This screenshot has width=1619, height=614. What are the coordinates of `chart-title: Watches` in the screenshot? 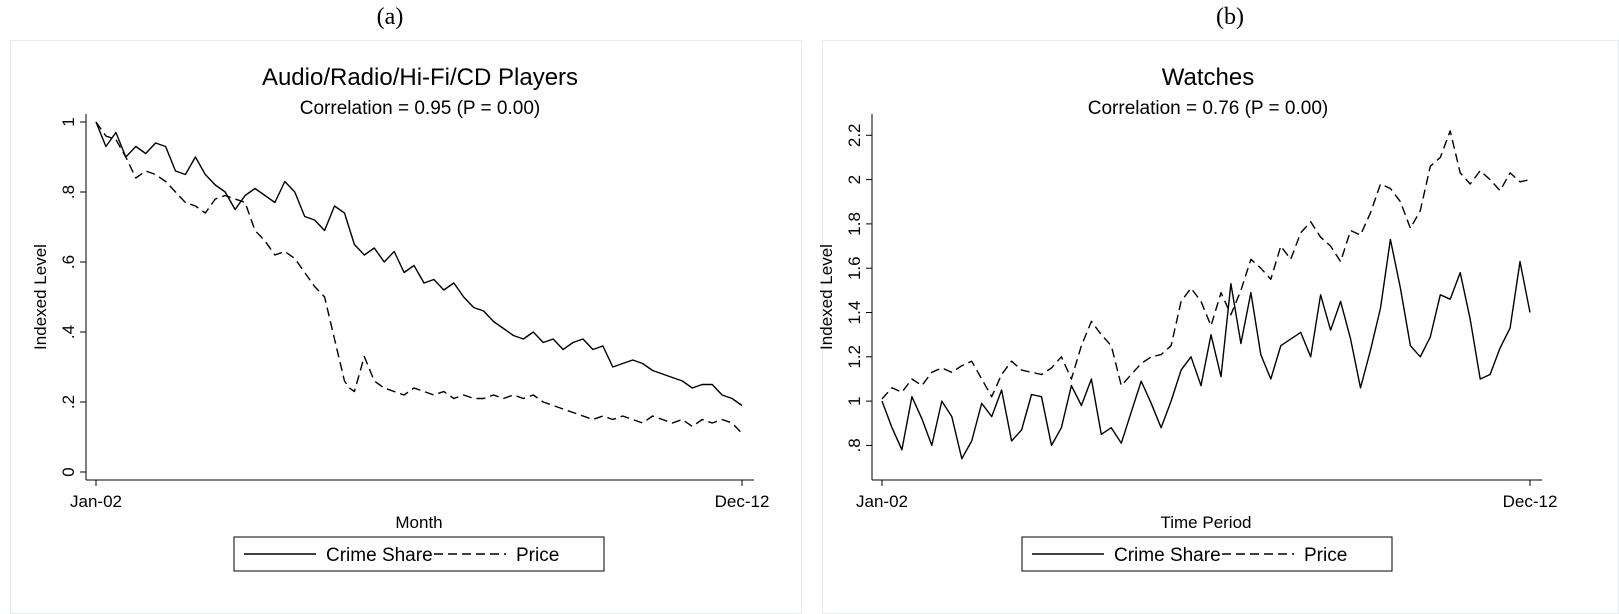 It's located at (1208, 77).